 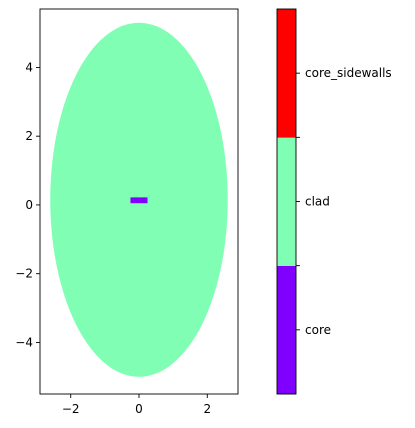 I want to click on colorbar-segment-clad, so click(x=286, y=201).